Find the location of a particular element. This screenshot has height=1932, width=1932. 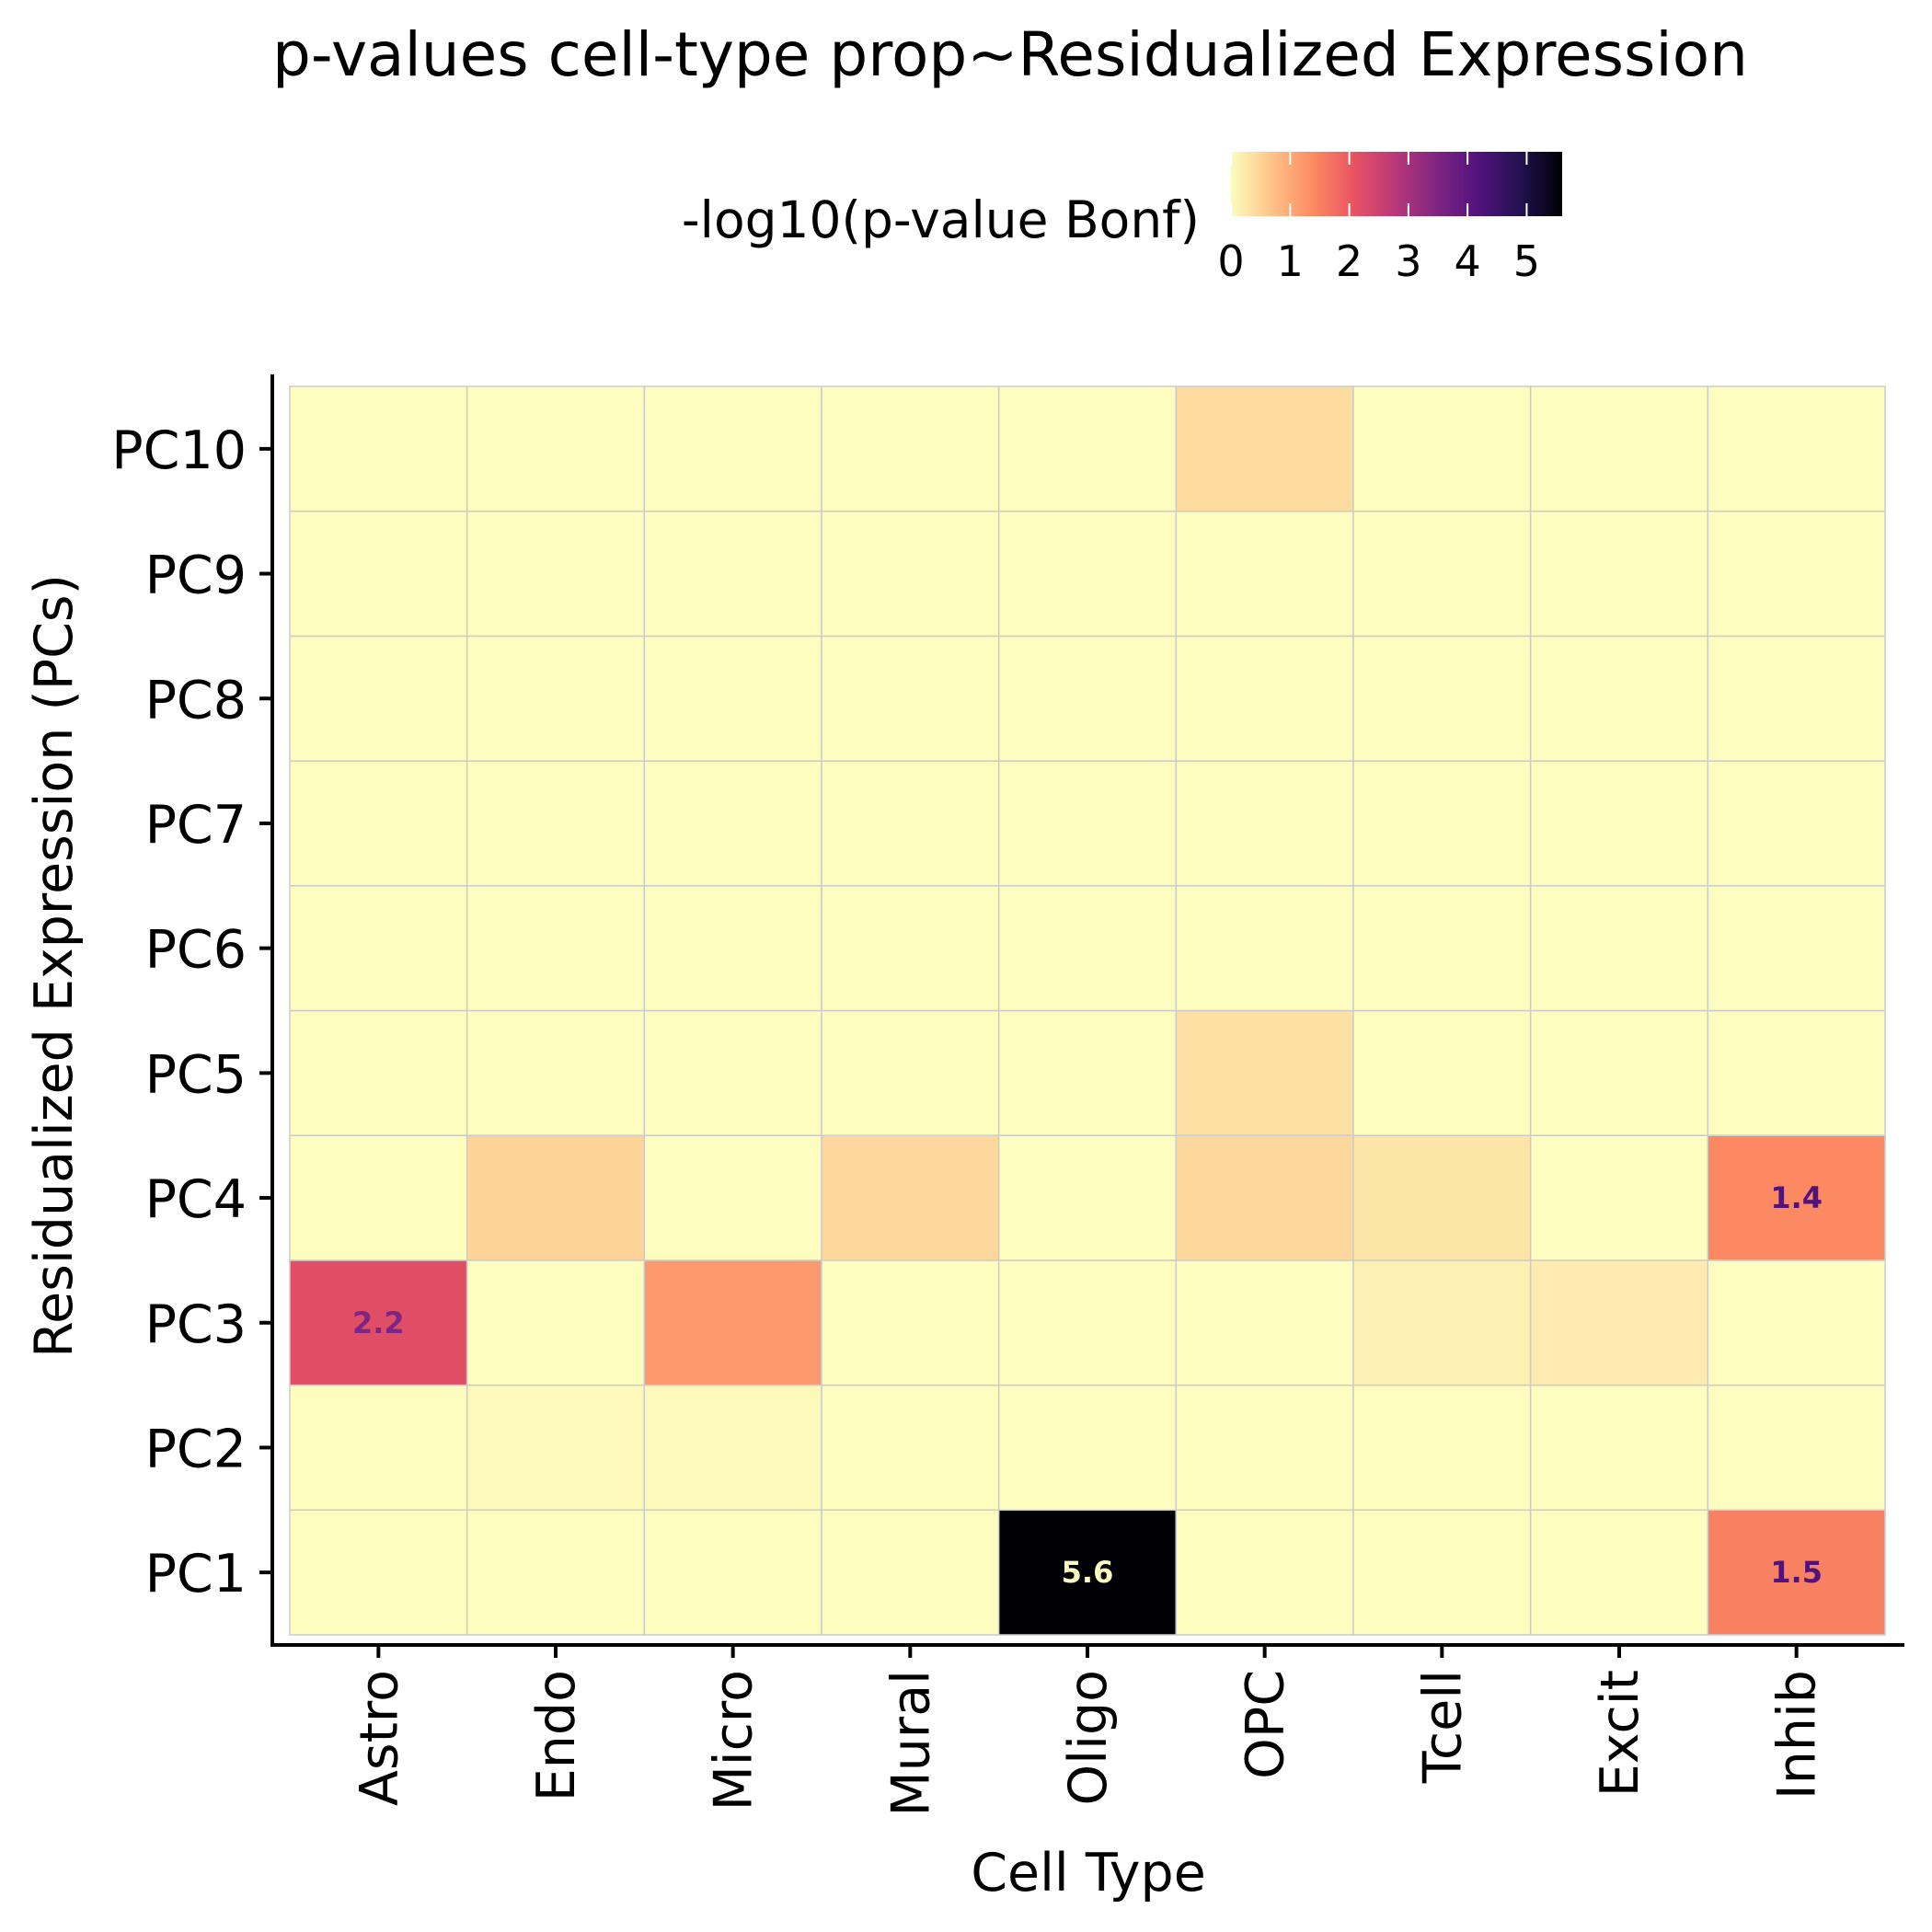

heatmap-cell-astro-pc7 is located at coordinates (378, 823).